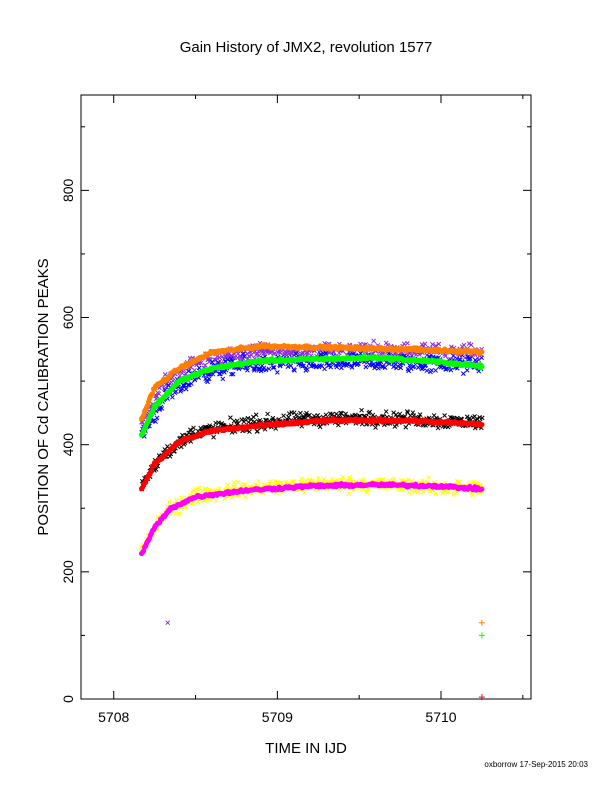 The width and height of the screenshot is (612, 792). I want to click on x-tick-label: 5708, so click(113, 717).